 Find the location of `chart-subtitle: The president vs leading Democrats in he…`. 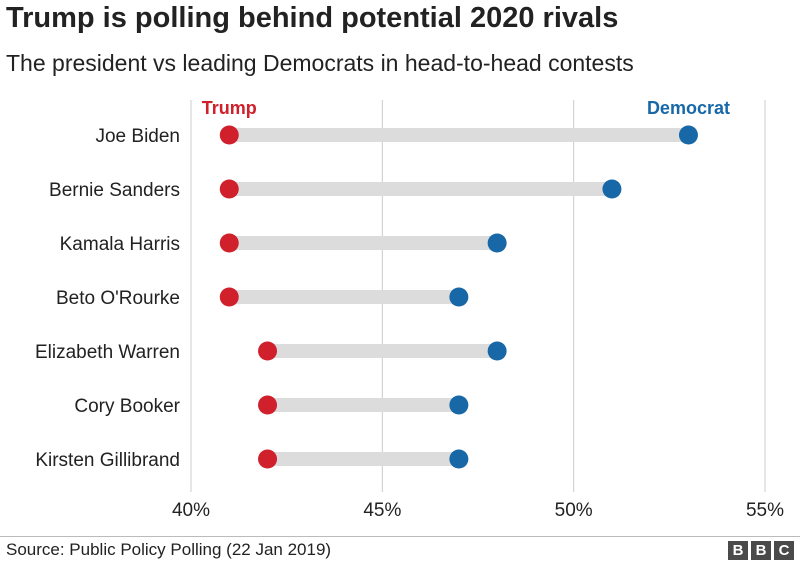

chart-subtitle: The president vs leading Democrats in he… is located at coordinates (320, 63).